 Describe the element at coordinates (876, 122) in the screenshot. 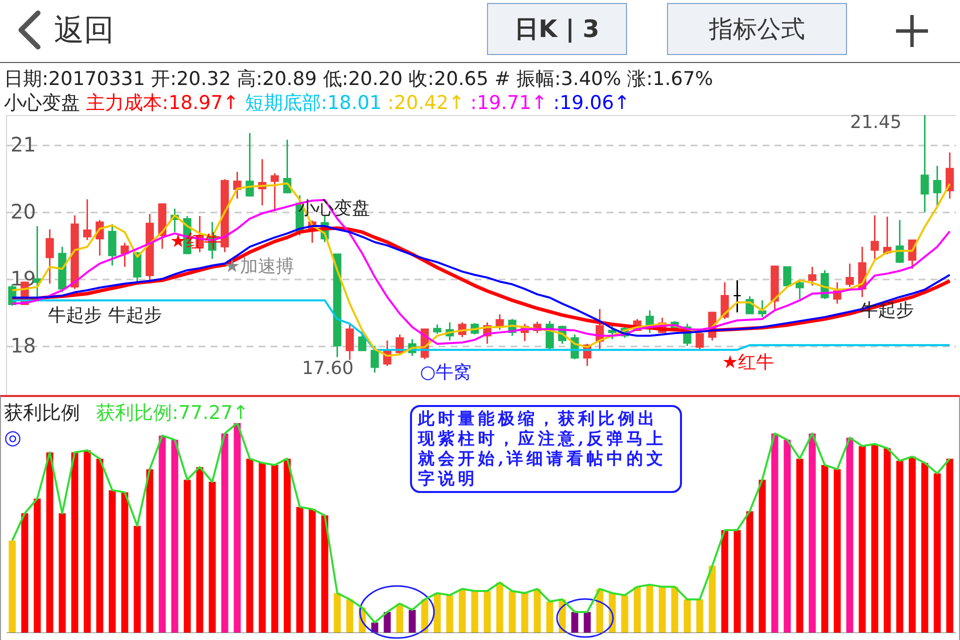

I see `annotation: 21.45` at that location.